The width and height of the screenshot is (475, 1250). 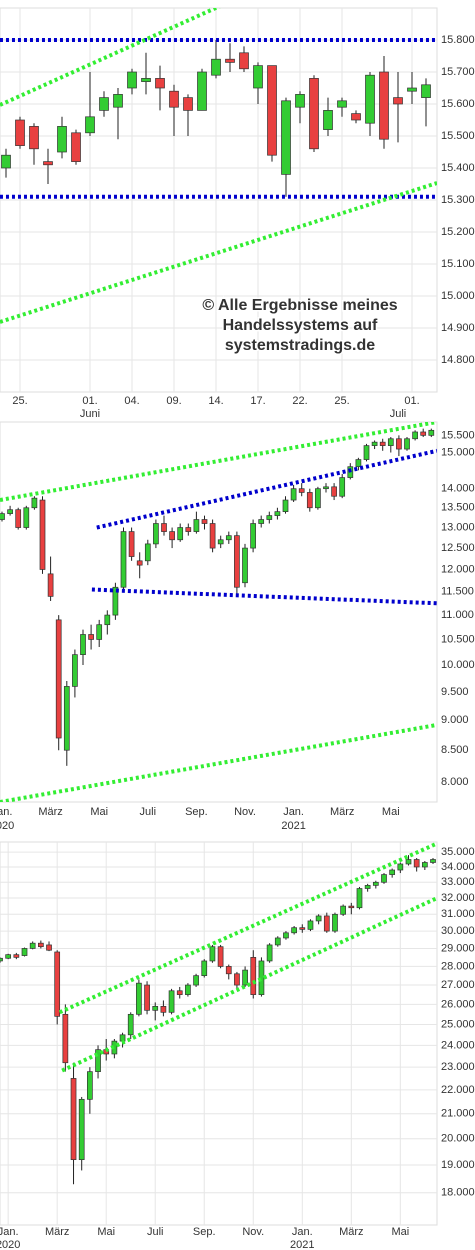 I want to click on y-tick-label: 14.000, so click(x=458, y=489).